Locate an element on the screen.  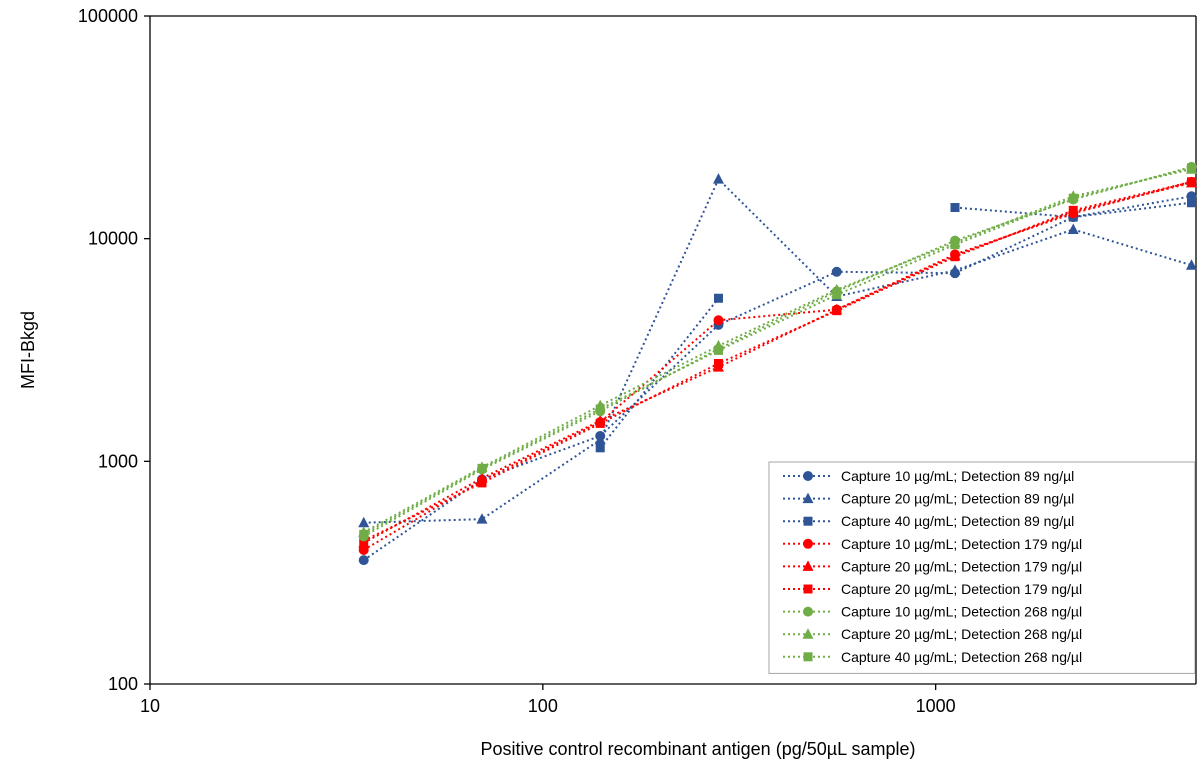
legend-item: Capture 40 µg/mL; Detection 89 ng/µl is located at coordinates (928, 521).